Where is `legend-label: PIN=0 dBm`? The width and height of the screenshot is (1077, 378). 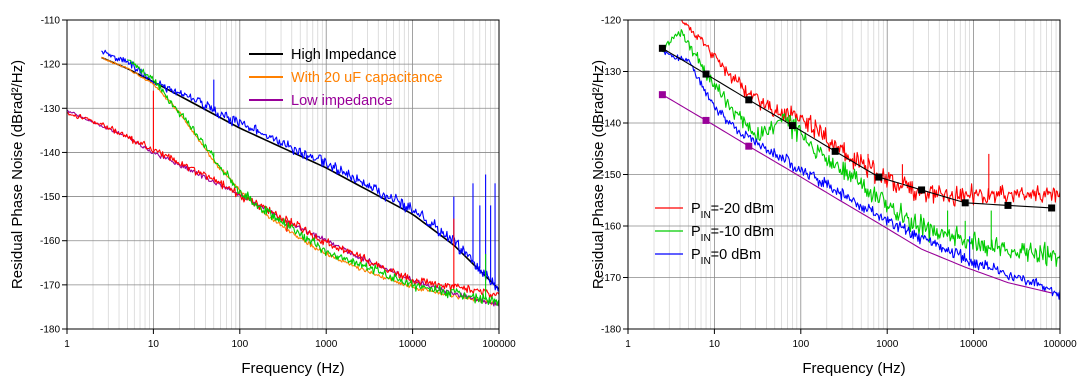
legend-label: PIN=0 dBm is located at coordinates (726, 257).